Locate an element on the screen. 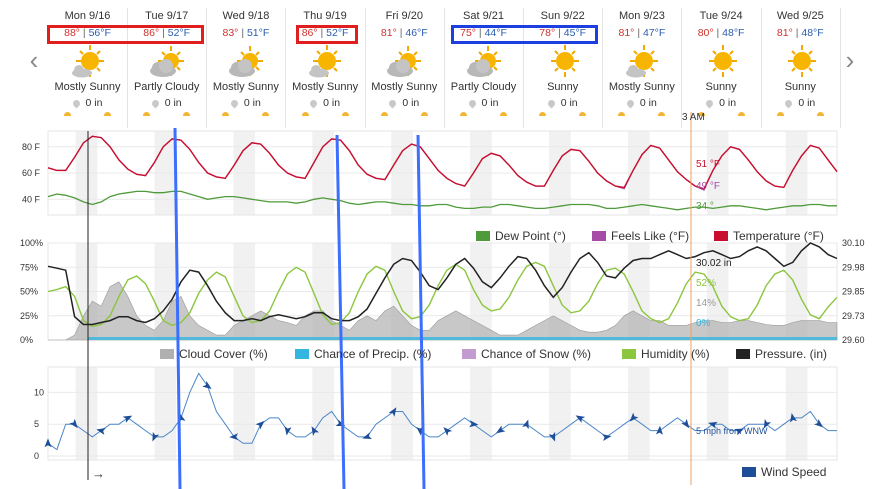 Image resolution: width=881 pixels, height=489 pixels. y-tick-label-left: 25% is located at coordinates (29, 316).